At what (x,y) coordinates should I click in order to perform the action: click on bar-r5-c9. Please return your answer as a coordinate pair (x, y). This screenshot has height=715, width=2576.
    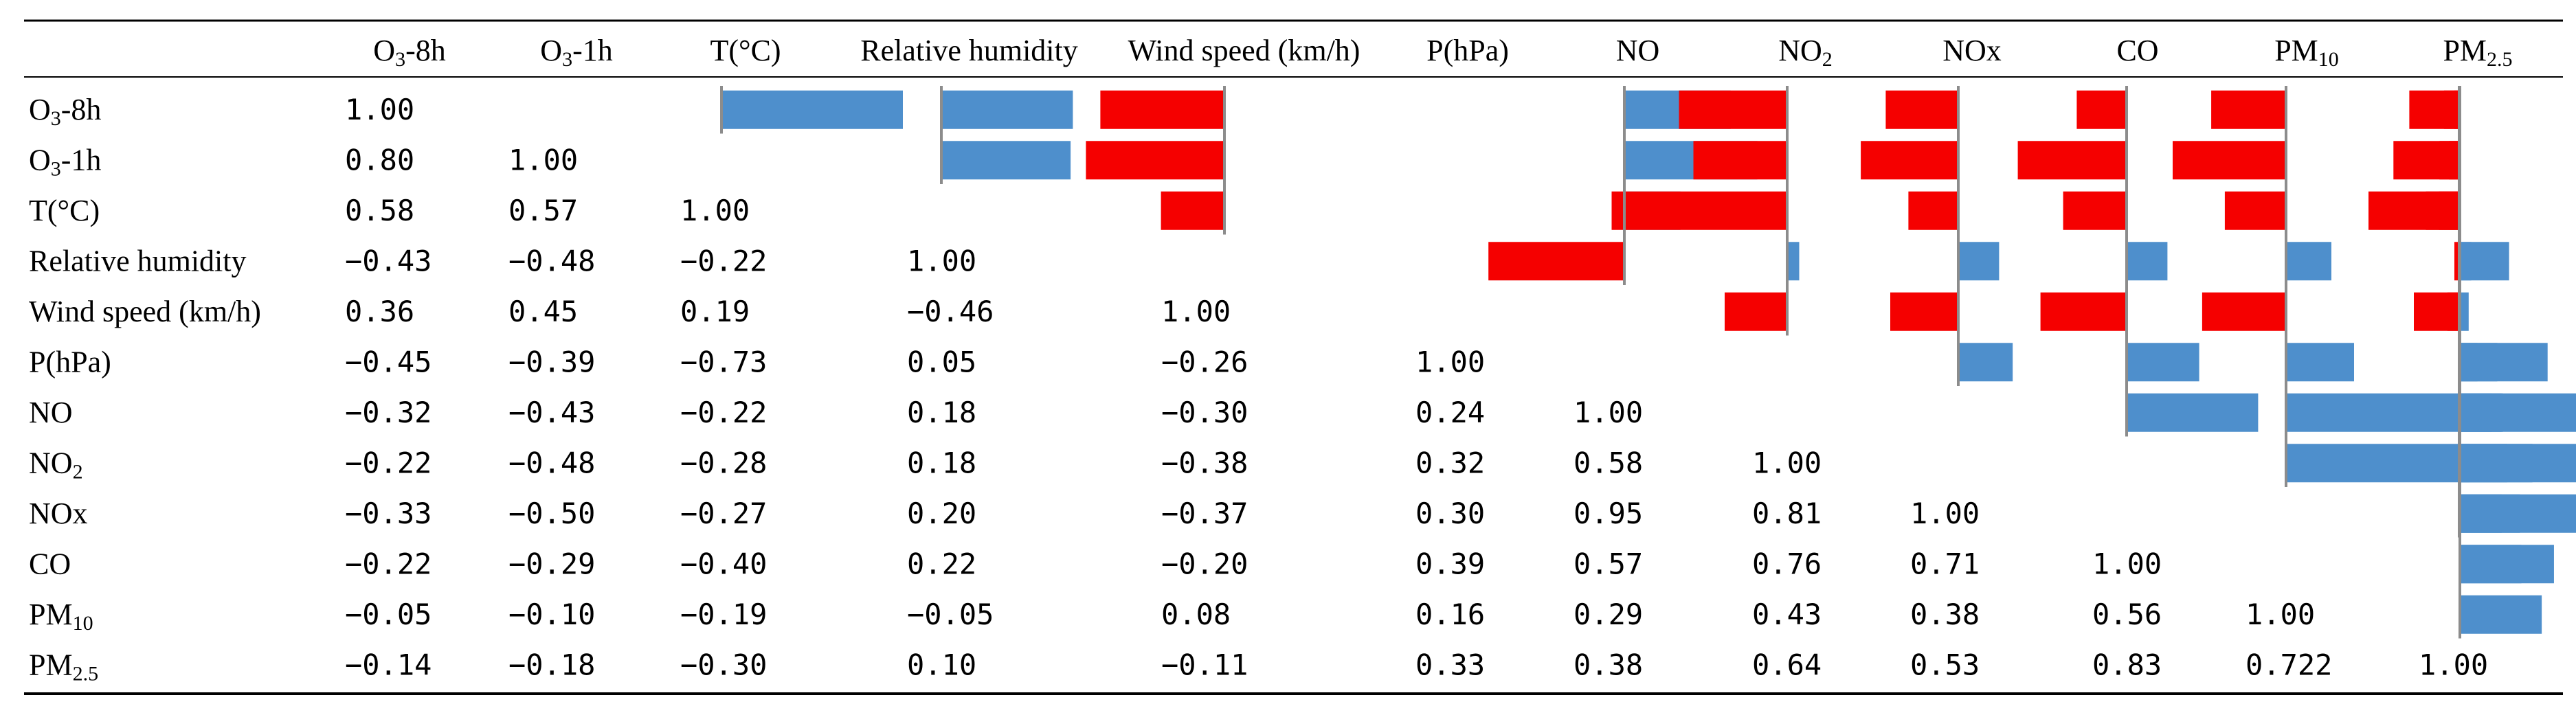
    Looking at the image, I should click on (2244, 311).